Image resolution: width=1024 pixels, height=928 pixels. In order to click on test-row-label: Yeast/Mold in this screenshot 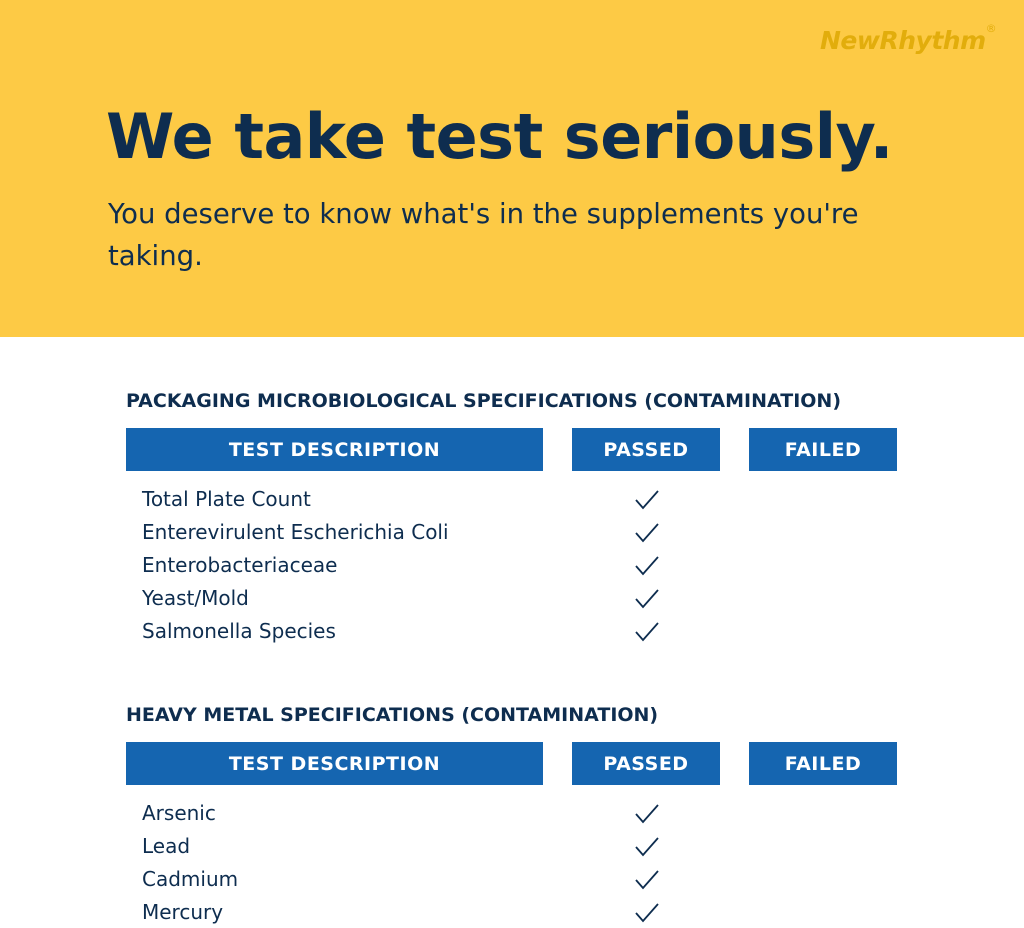, I will do `click(195, 598)`.